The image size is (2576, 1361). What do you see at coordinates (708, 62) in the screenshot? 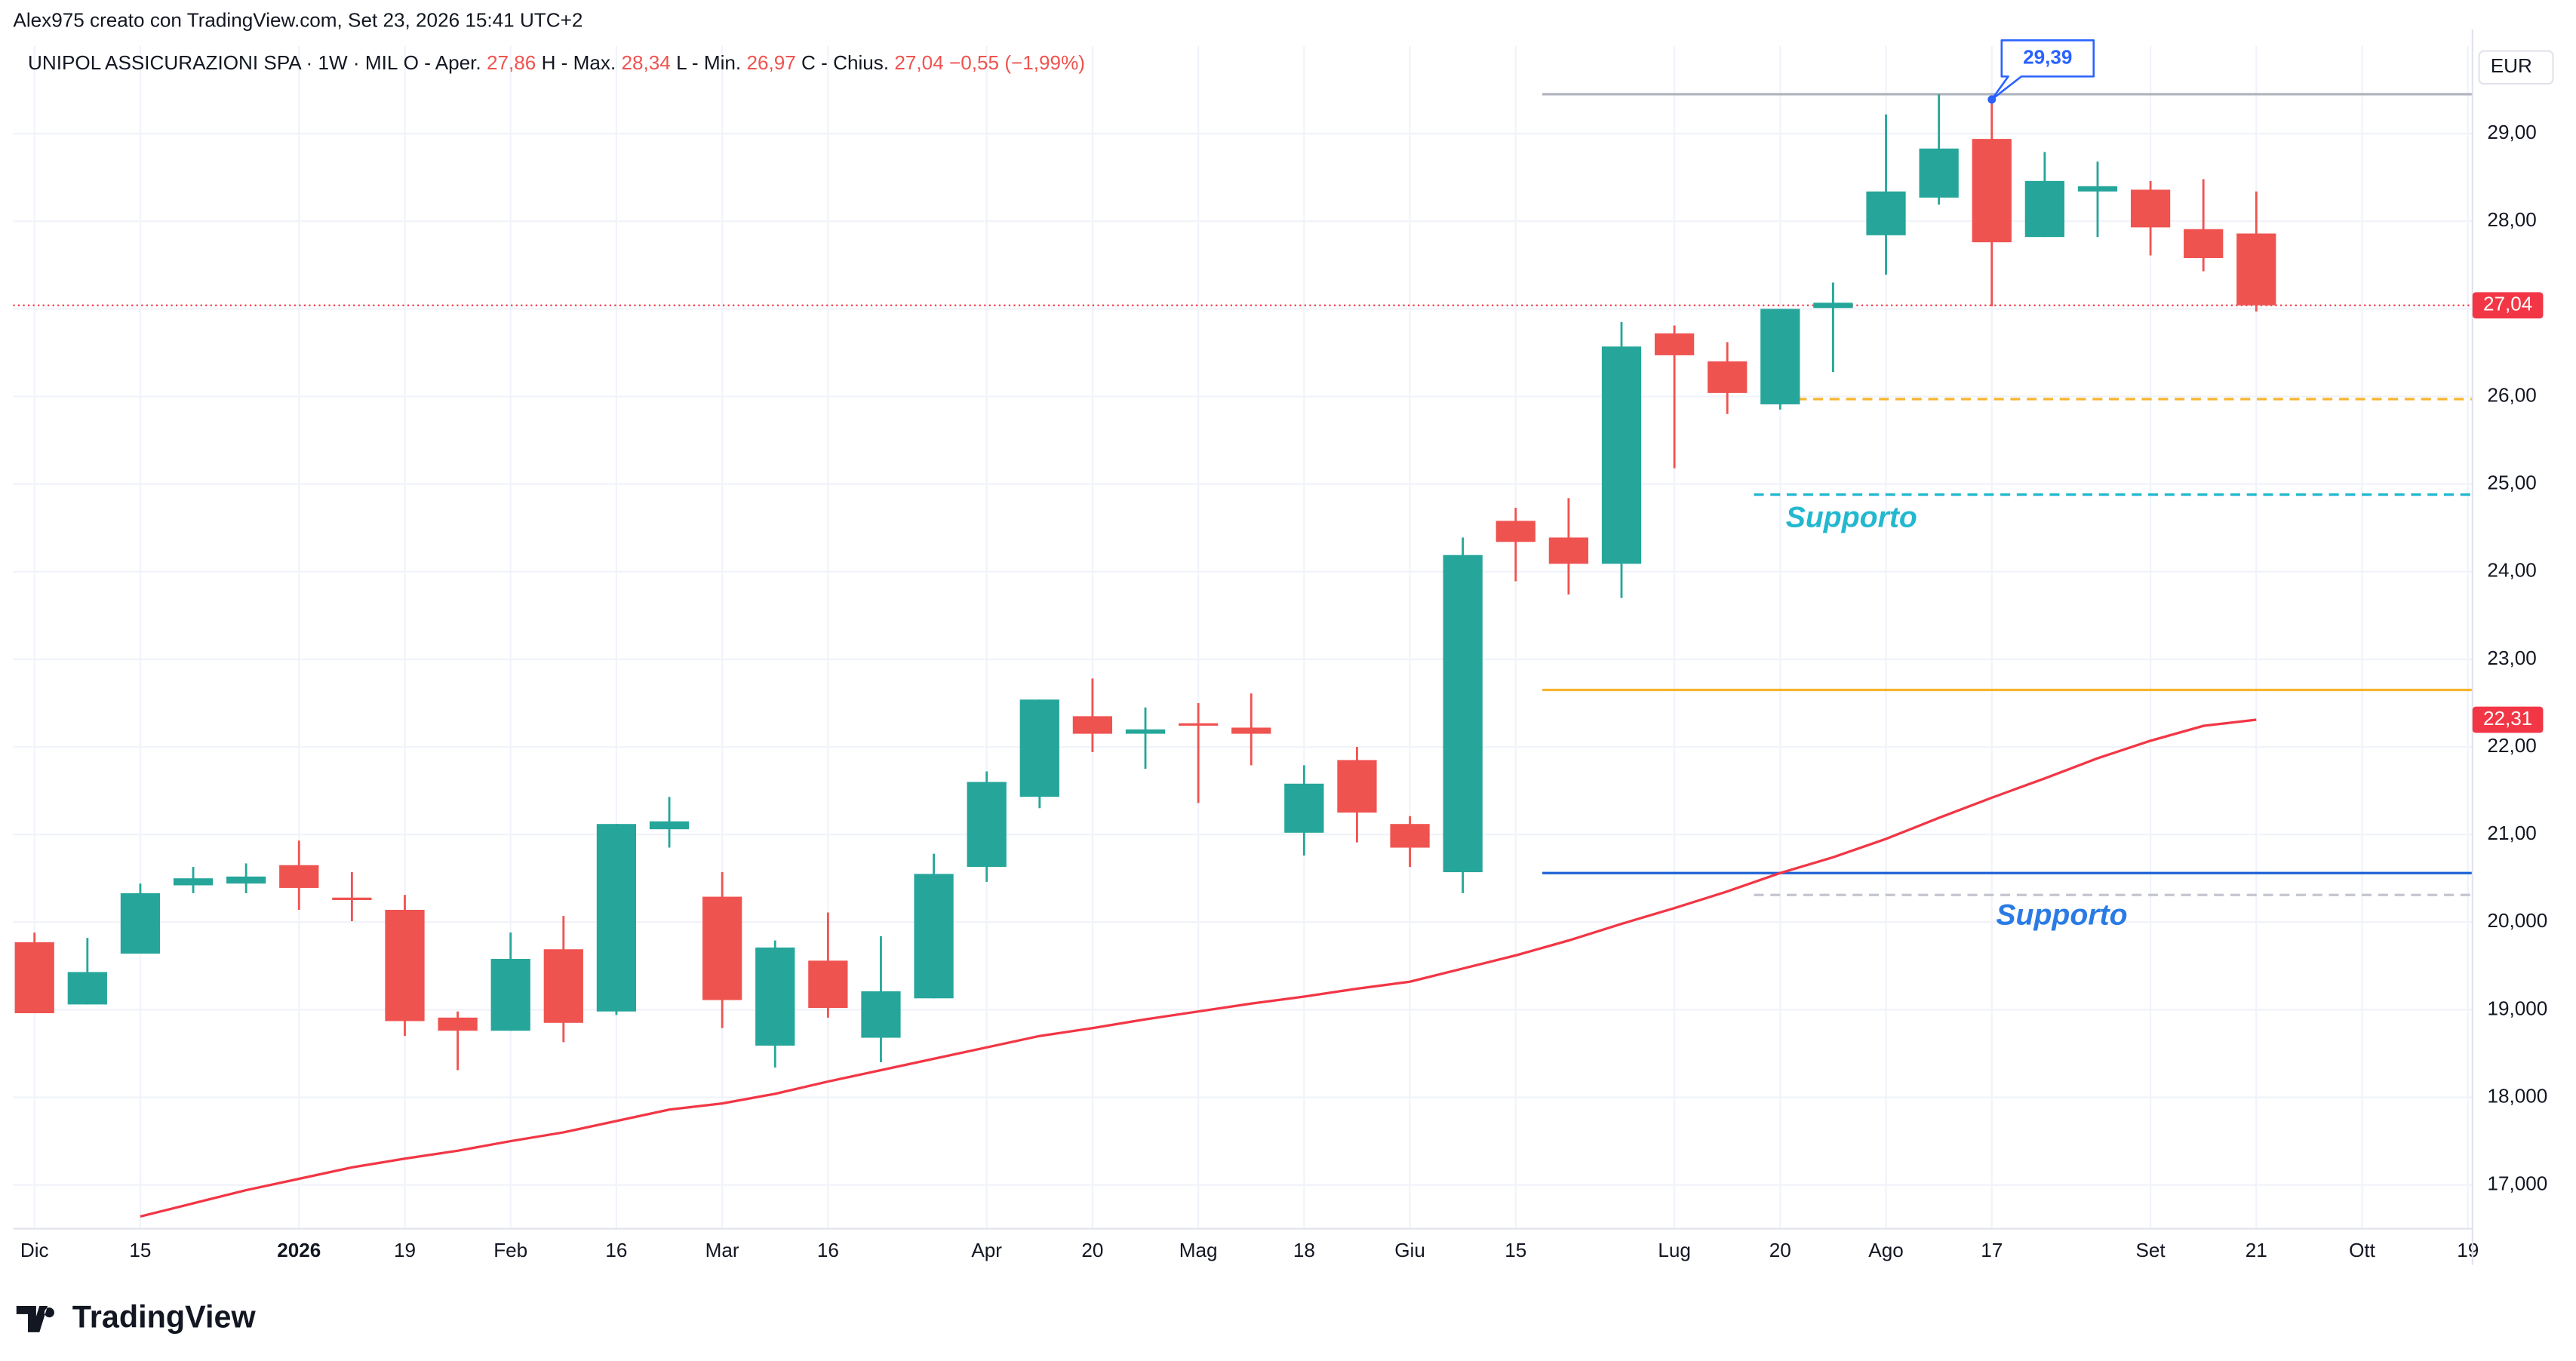
I see `legend-item: L - Min.` at bounding box center [708, 62].